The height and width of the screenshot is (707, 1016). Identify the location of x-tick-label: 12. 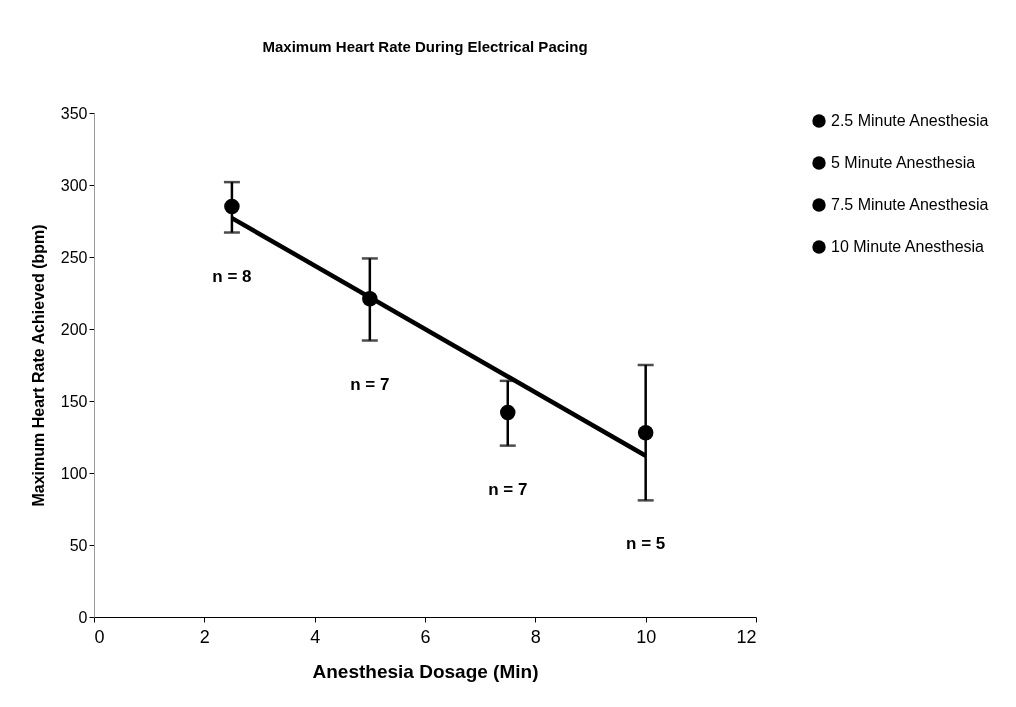
(746, 636).